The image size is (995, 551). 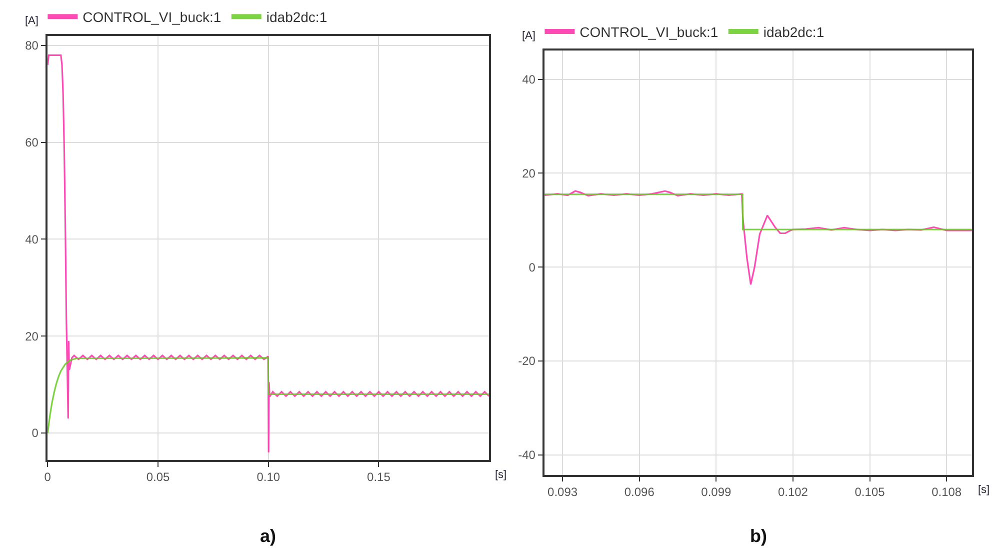 What do you see at coordinates (639, 492) in the screenshot?
I see `x-tick-label: 0.096` at bounding box center [639, 492].